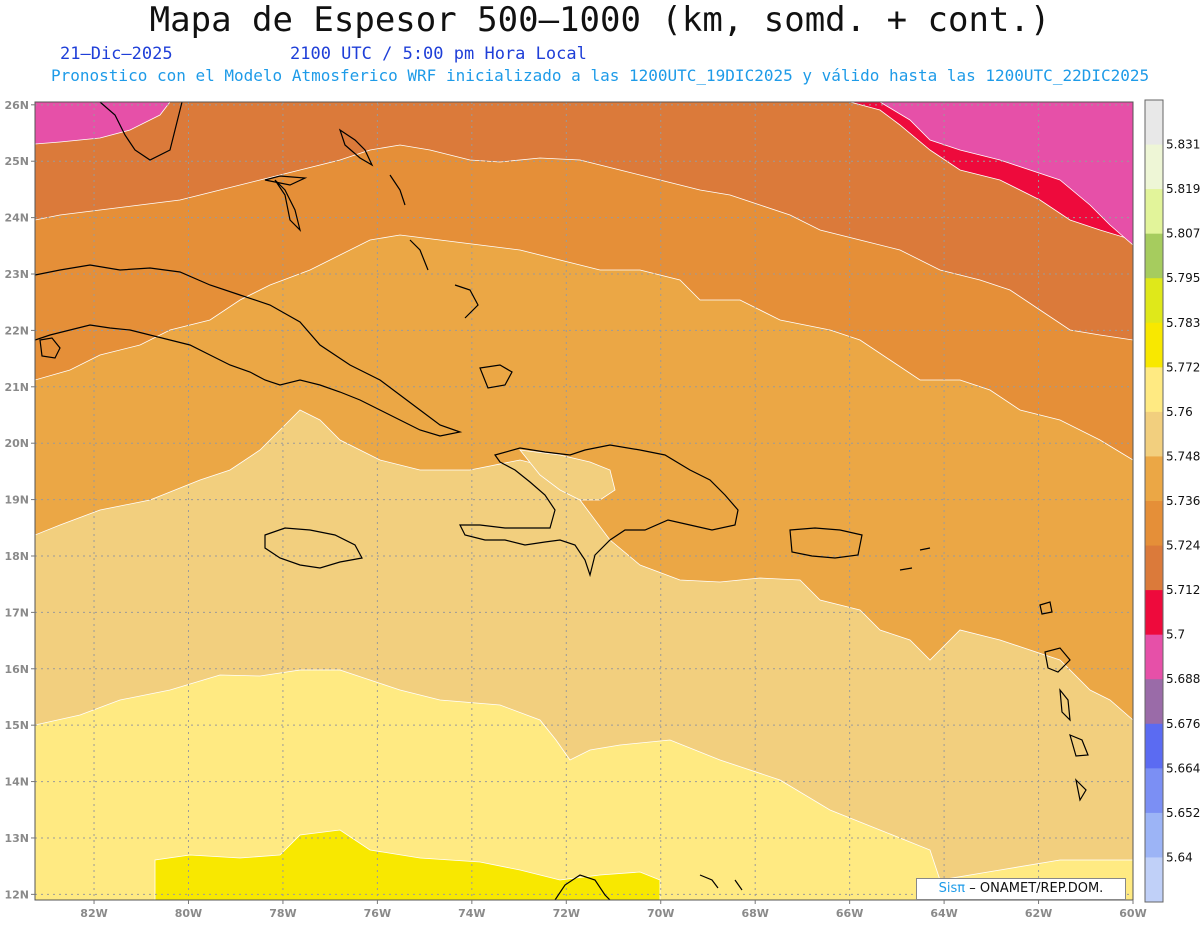 The width and height of the screenshot is (1200, 927). I want to click on aruba-curacao, so click(721, 882).